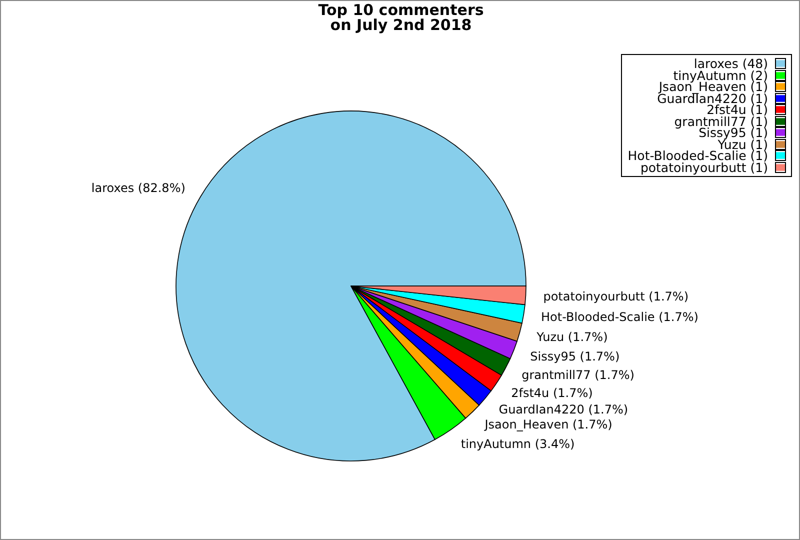 This screenshot has height=540, width=800. What do you see at coordinates (572, 337) in the screenshot?
I see `data-label: Yuzu (1.7%)` at bounding box center [572, 337].